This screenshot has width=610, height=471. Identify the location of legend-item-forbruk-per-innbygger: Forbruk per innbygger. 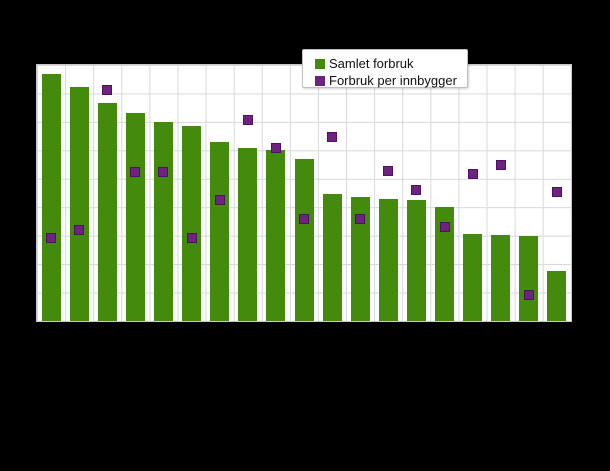
(391, 80).